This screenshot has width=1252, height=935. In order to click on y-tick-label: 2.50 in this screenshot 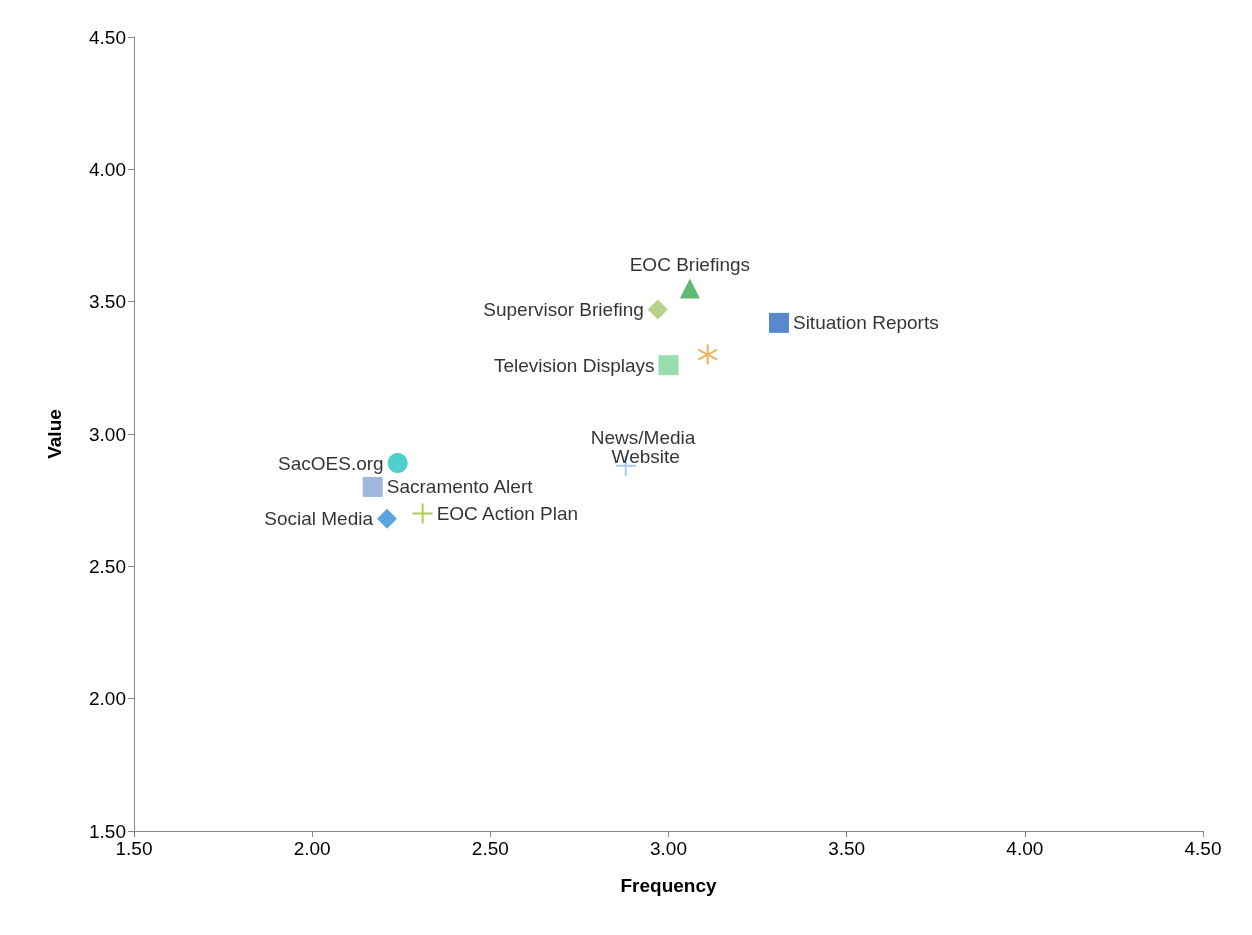, I will do `click(107, 566)`.